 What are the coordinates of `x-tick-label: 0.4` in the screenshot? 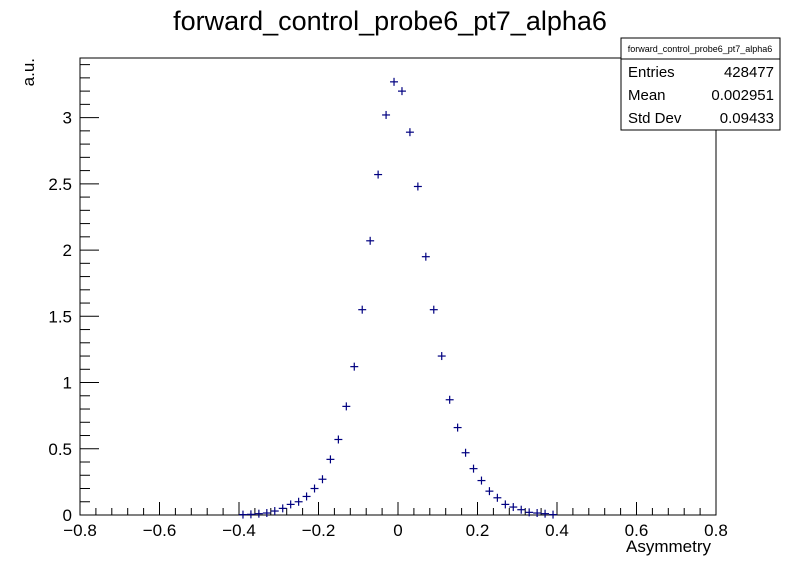 It's located at (557, 530).